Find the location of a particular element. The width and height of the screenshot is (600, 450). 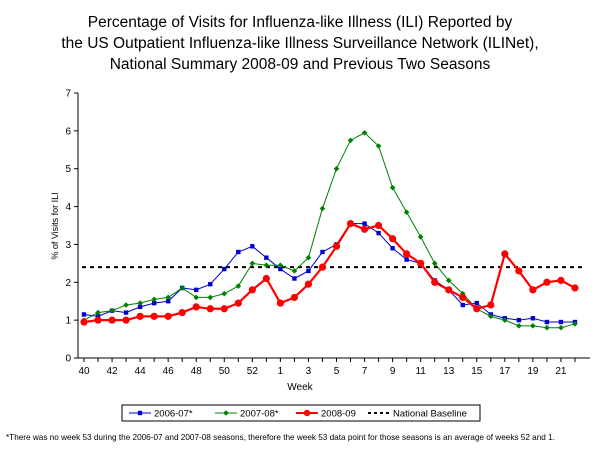

legend-item: 2006-07* is located at coordinates (161, 414).